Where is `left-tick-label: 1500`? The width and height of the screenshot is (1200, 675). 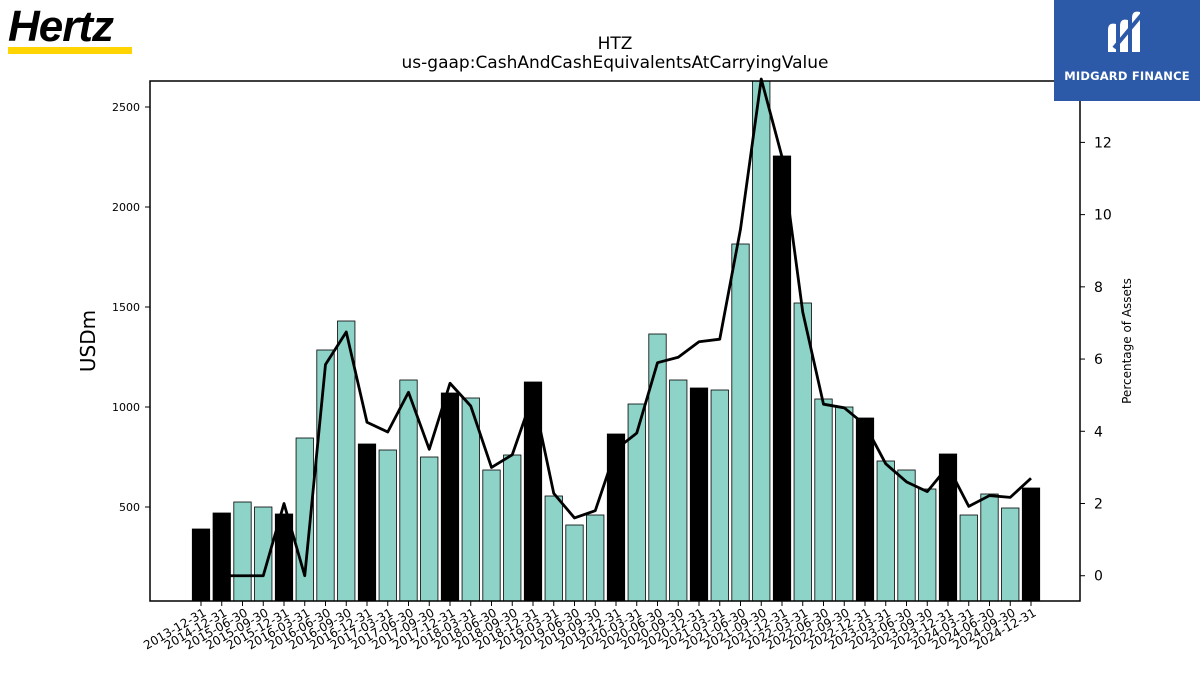
left-tick-label: 1500 is located at coordinates (126, 307).